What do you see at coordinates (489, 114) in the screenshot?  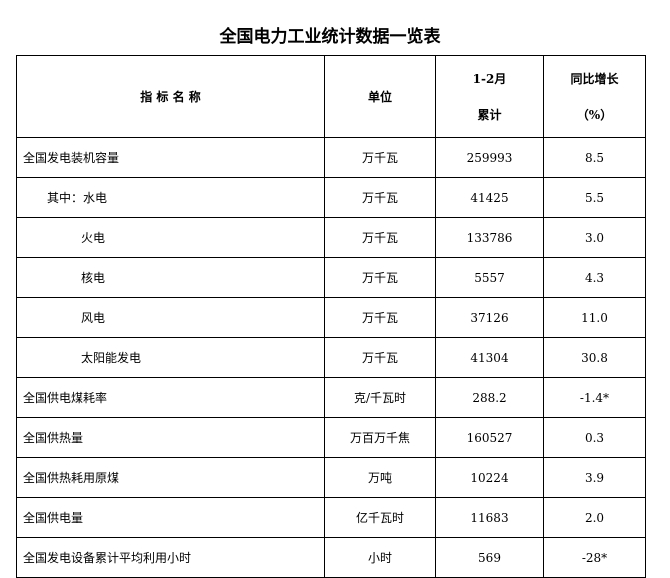 I see `header-period-line2: 累计` at bounding box center [489, 114].